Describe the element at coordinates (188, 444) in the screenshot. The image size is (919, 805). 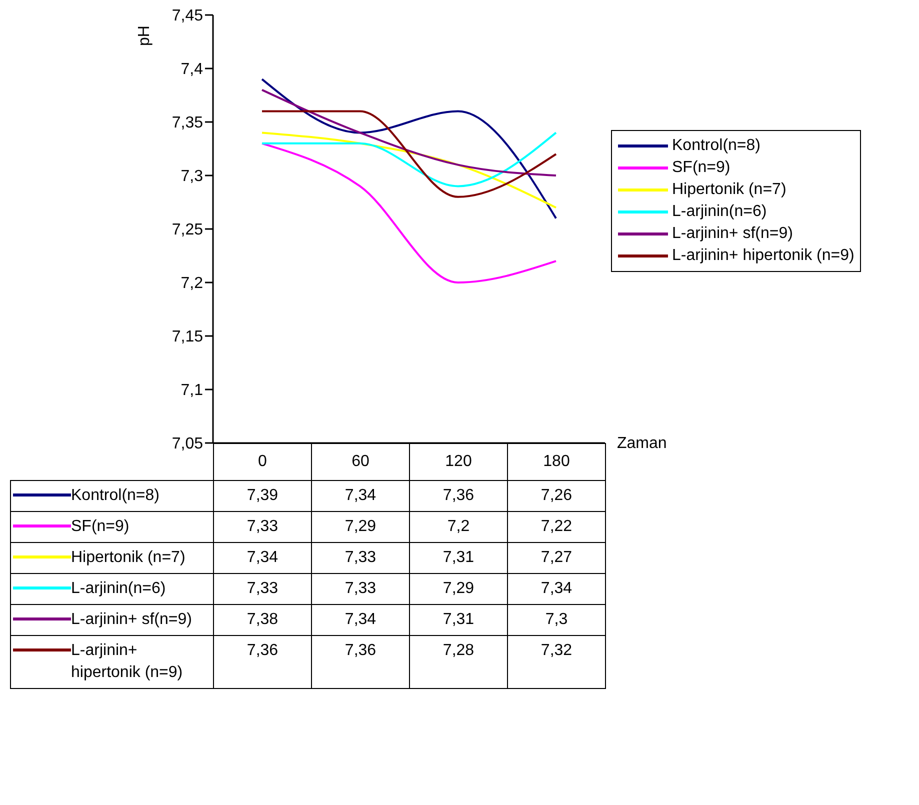
I see `y-tick-label: 7,05` at that location.